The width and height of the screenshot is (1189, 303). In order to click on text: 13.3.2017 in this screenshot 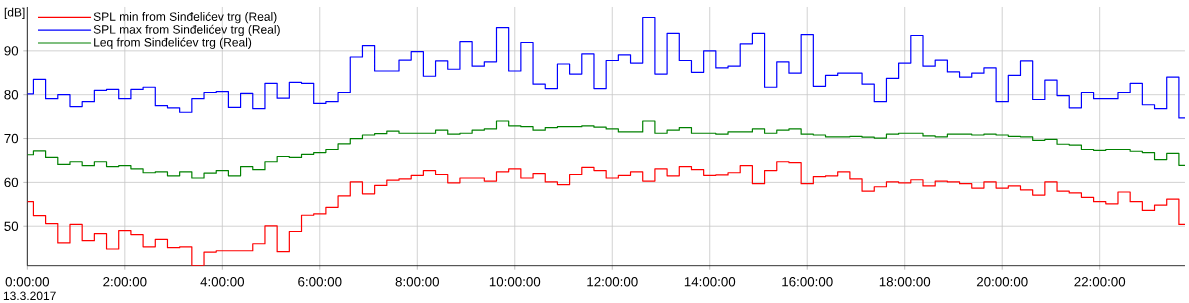, I will do `click(29, 296)`.